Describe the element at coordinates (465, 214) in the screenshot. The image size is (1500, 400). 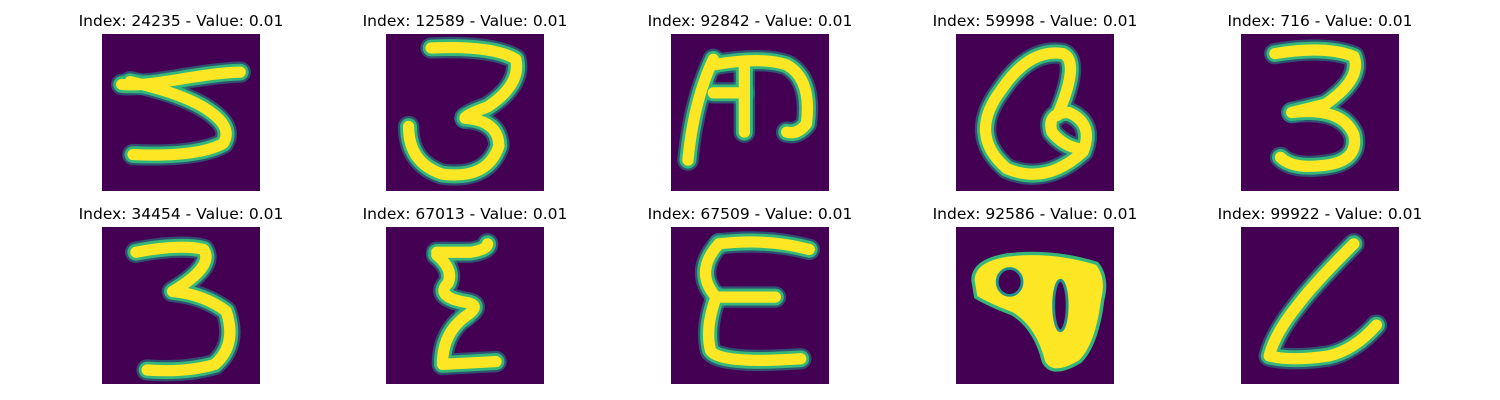
I see `panel-title: Index: 67013 - Value: 0.01` at that location.